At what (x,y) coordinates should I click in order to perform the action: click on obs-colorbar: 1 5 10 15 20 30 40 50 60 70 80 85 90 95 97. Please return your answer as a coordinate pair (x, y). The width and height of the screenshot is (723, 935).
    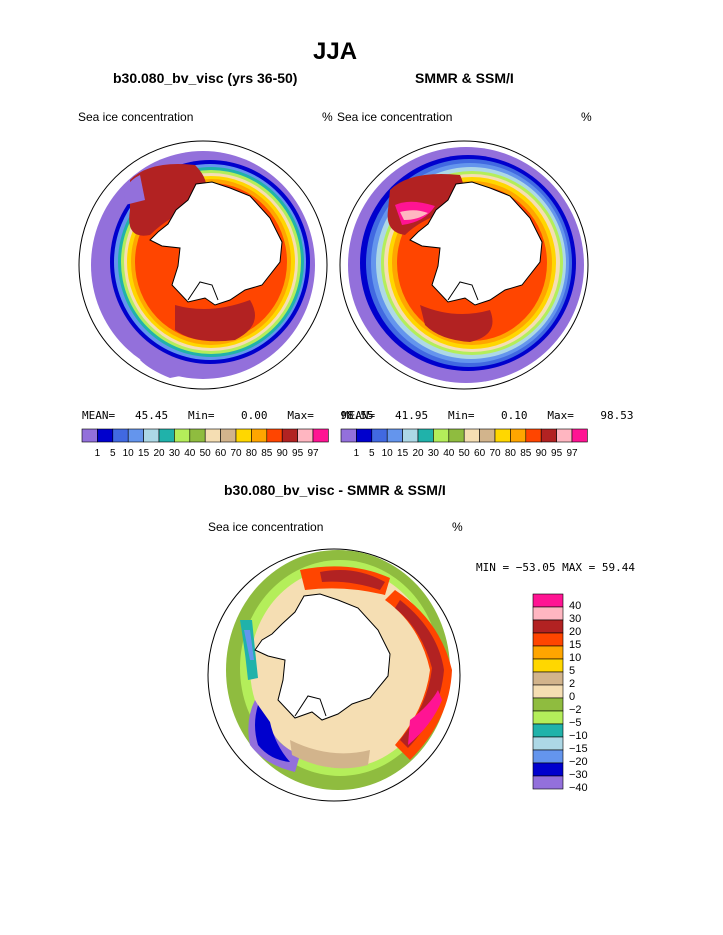
    Looking at the image, I should click on (464, 443).